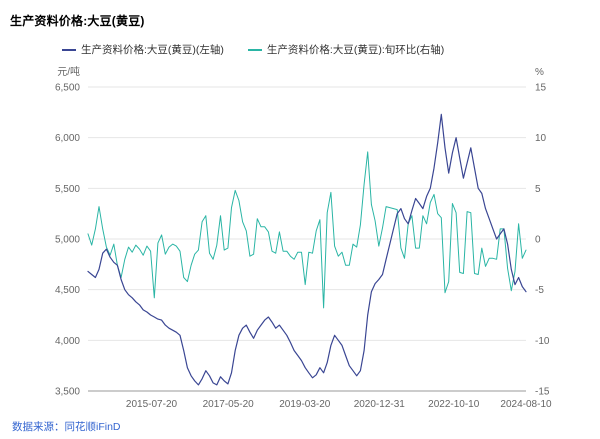 The width and height of the screenshot is (600, 439). I want to click on right-axis-tick-label: 15, so click(541, 88).